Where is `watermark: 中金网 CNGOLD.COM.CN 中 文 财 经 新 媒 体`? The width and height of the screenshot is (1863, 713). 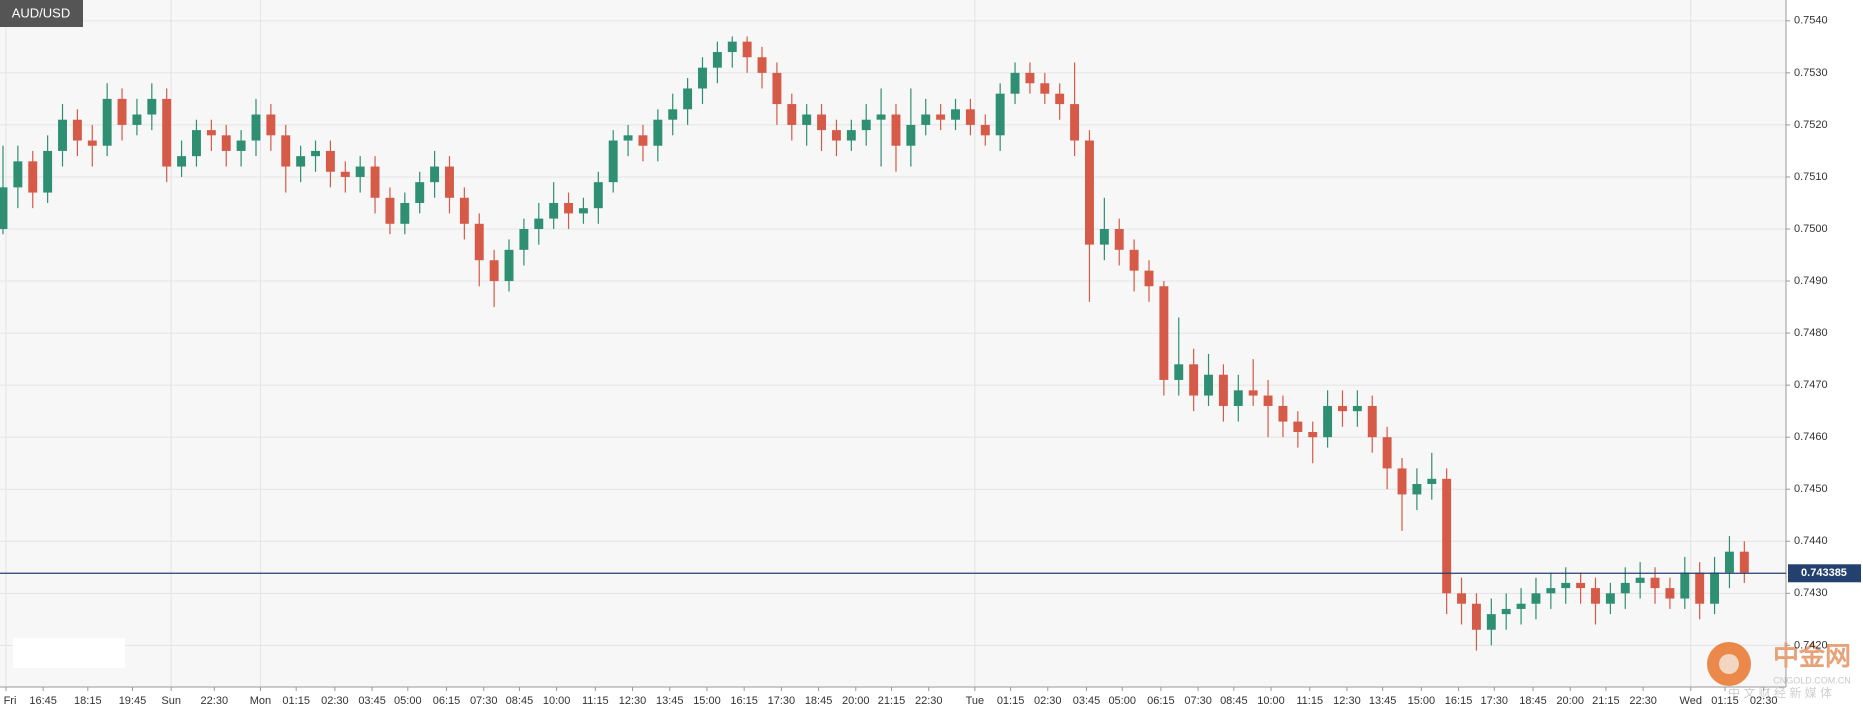 watermark: 中金网 CNGOLD.COM.CN 中 文 财 经 新 媒 体 is located at coordinates (1779, 670).